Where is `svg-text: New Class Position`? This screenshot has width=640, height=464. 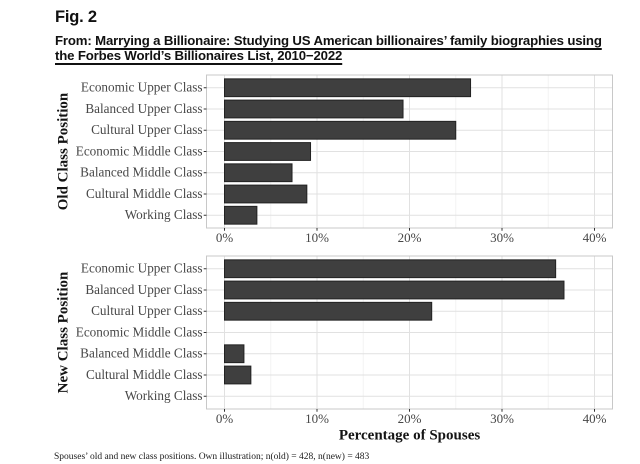 svg-text: New Class Position is located at coordinates (64, 332).